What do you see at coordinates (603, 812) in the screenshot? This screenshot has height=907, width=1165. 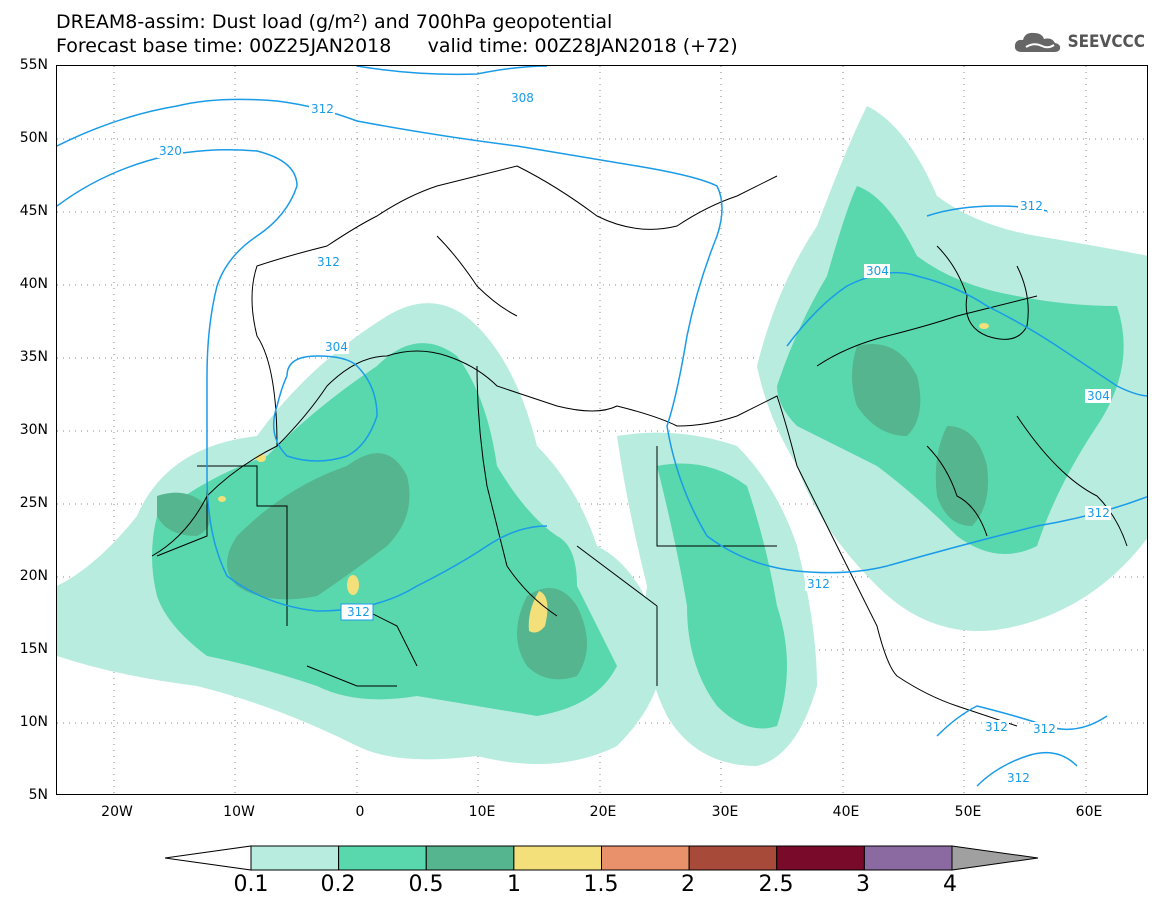 I see `lon-label: 20E` at bounding box center [603, 812].